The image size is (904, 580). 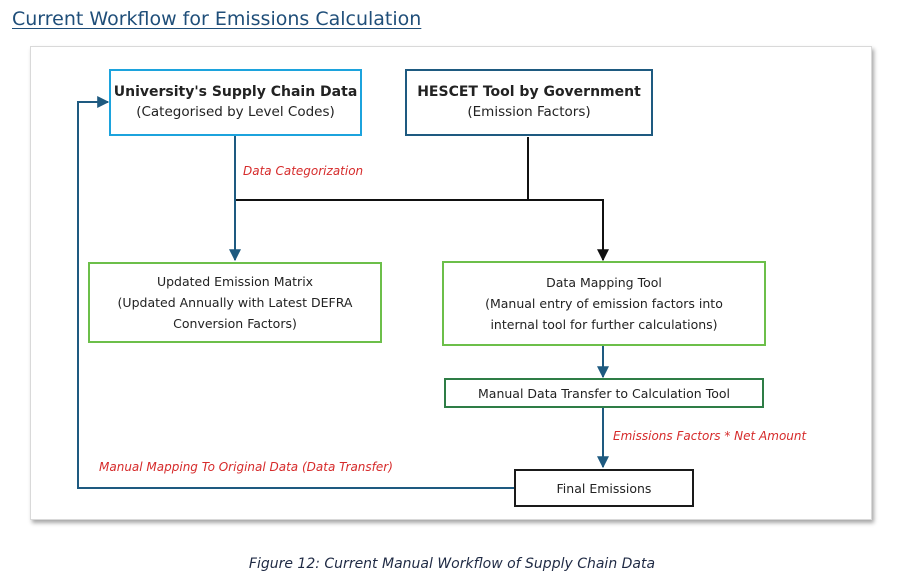 I want to click on node-emission-matrix-line1: Updated Emission Matrix, so click(x=235, y=281).